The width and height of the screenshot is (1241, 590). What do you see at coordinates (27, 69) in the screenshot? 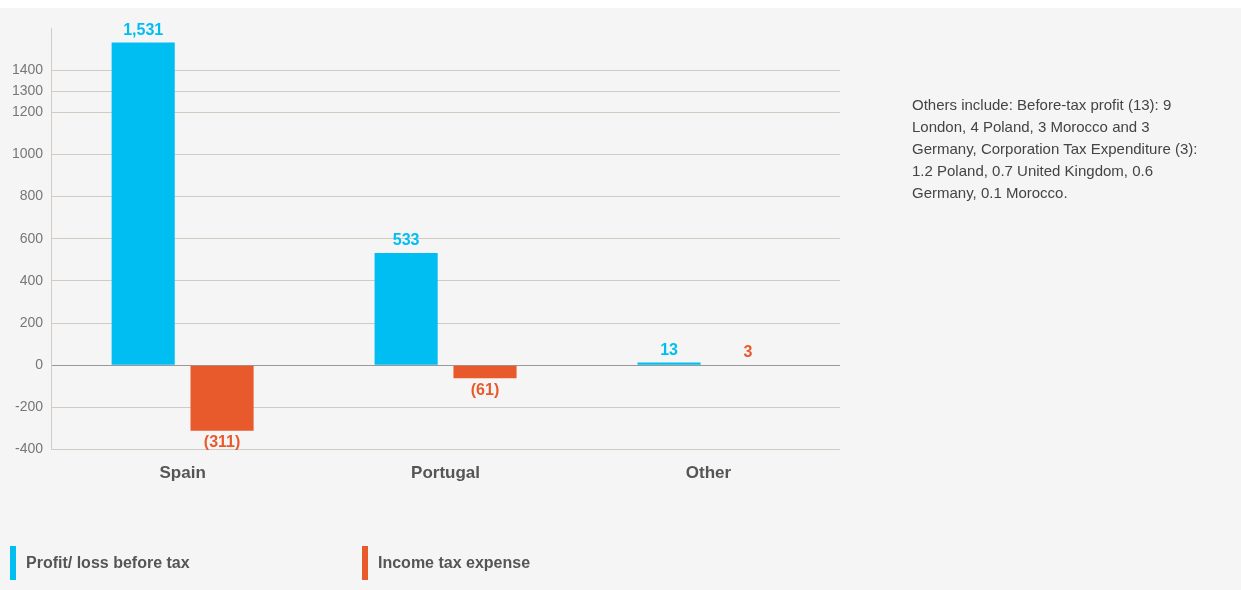
I see `y-tick-label: 1400` at bounding box center [27, 69].